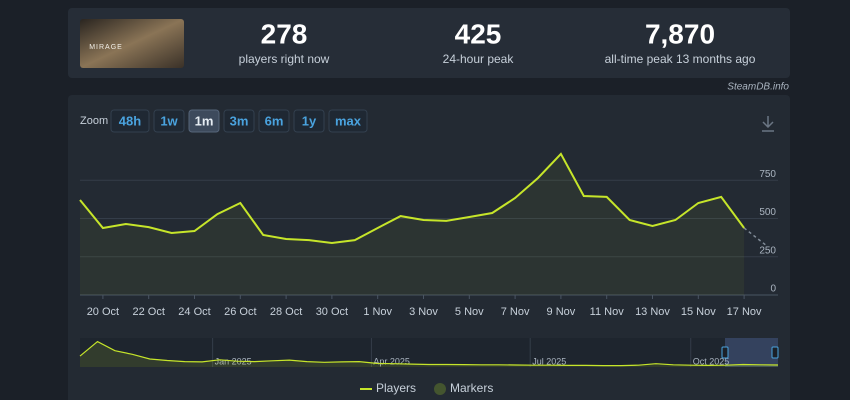 The height and width of the screenshot is (400, 850). What do you see at coordinates (391, 361) in the screenshot?
I see `navigator-tick-label: Apr 2025` at bounding box center [391, 361].